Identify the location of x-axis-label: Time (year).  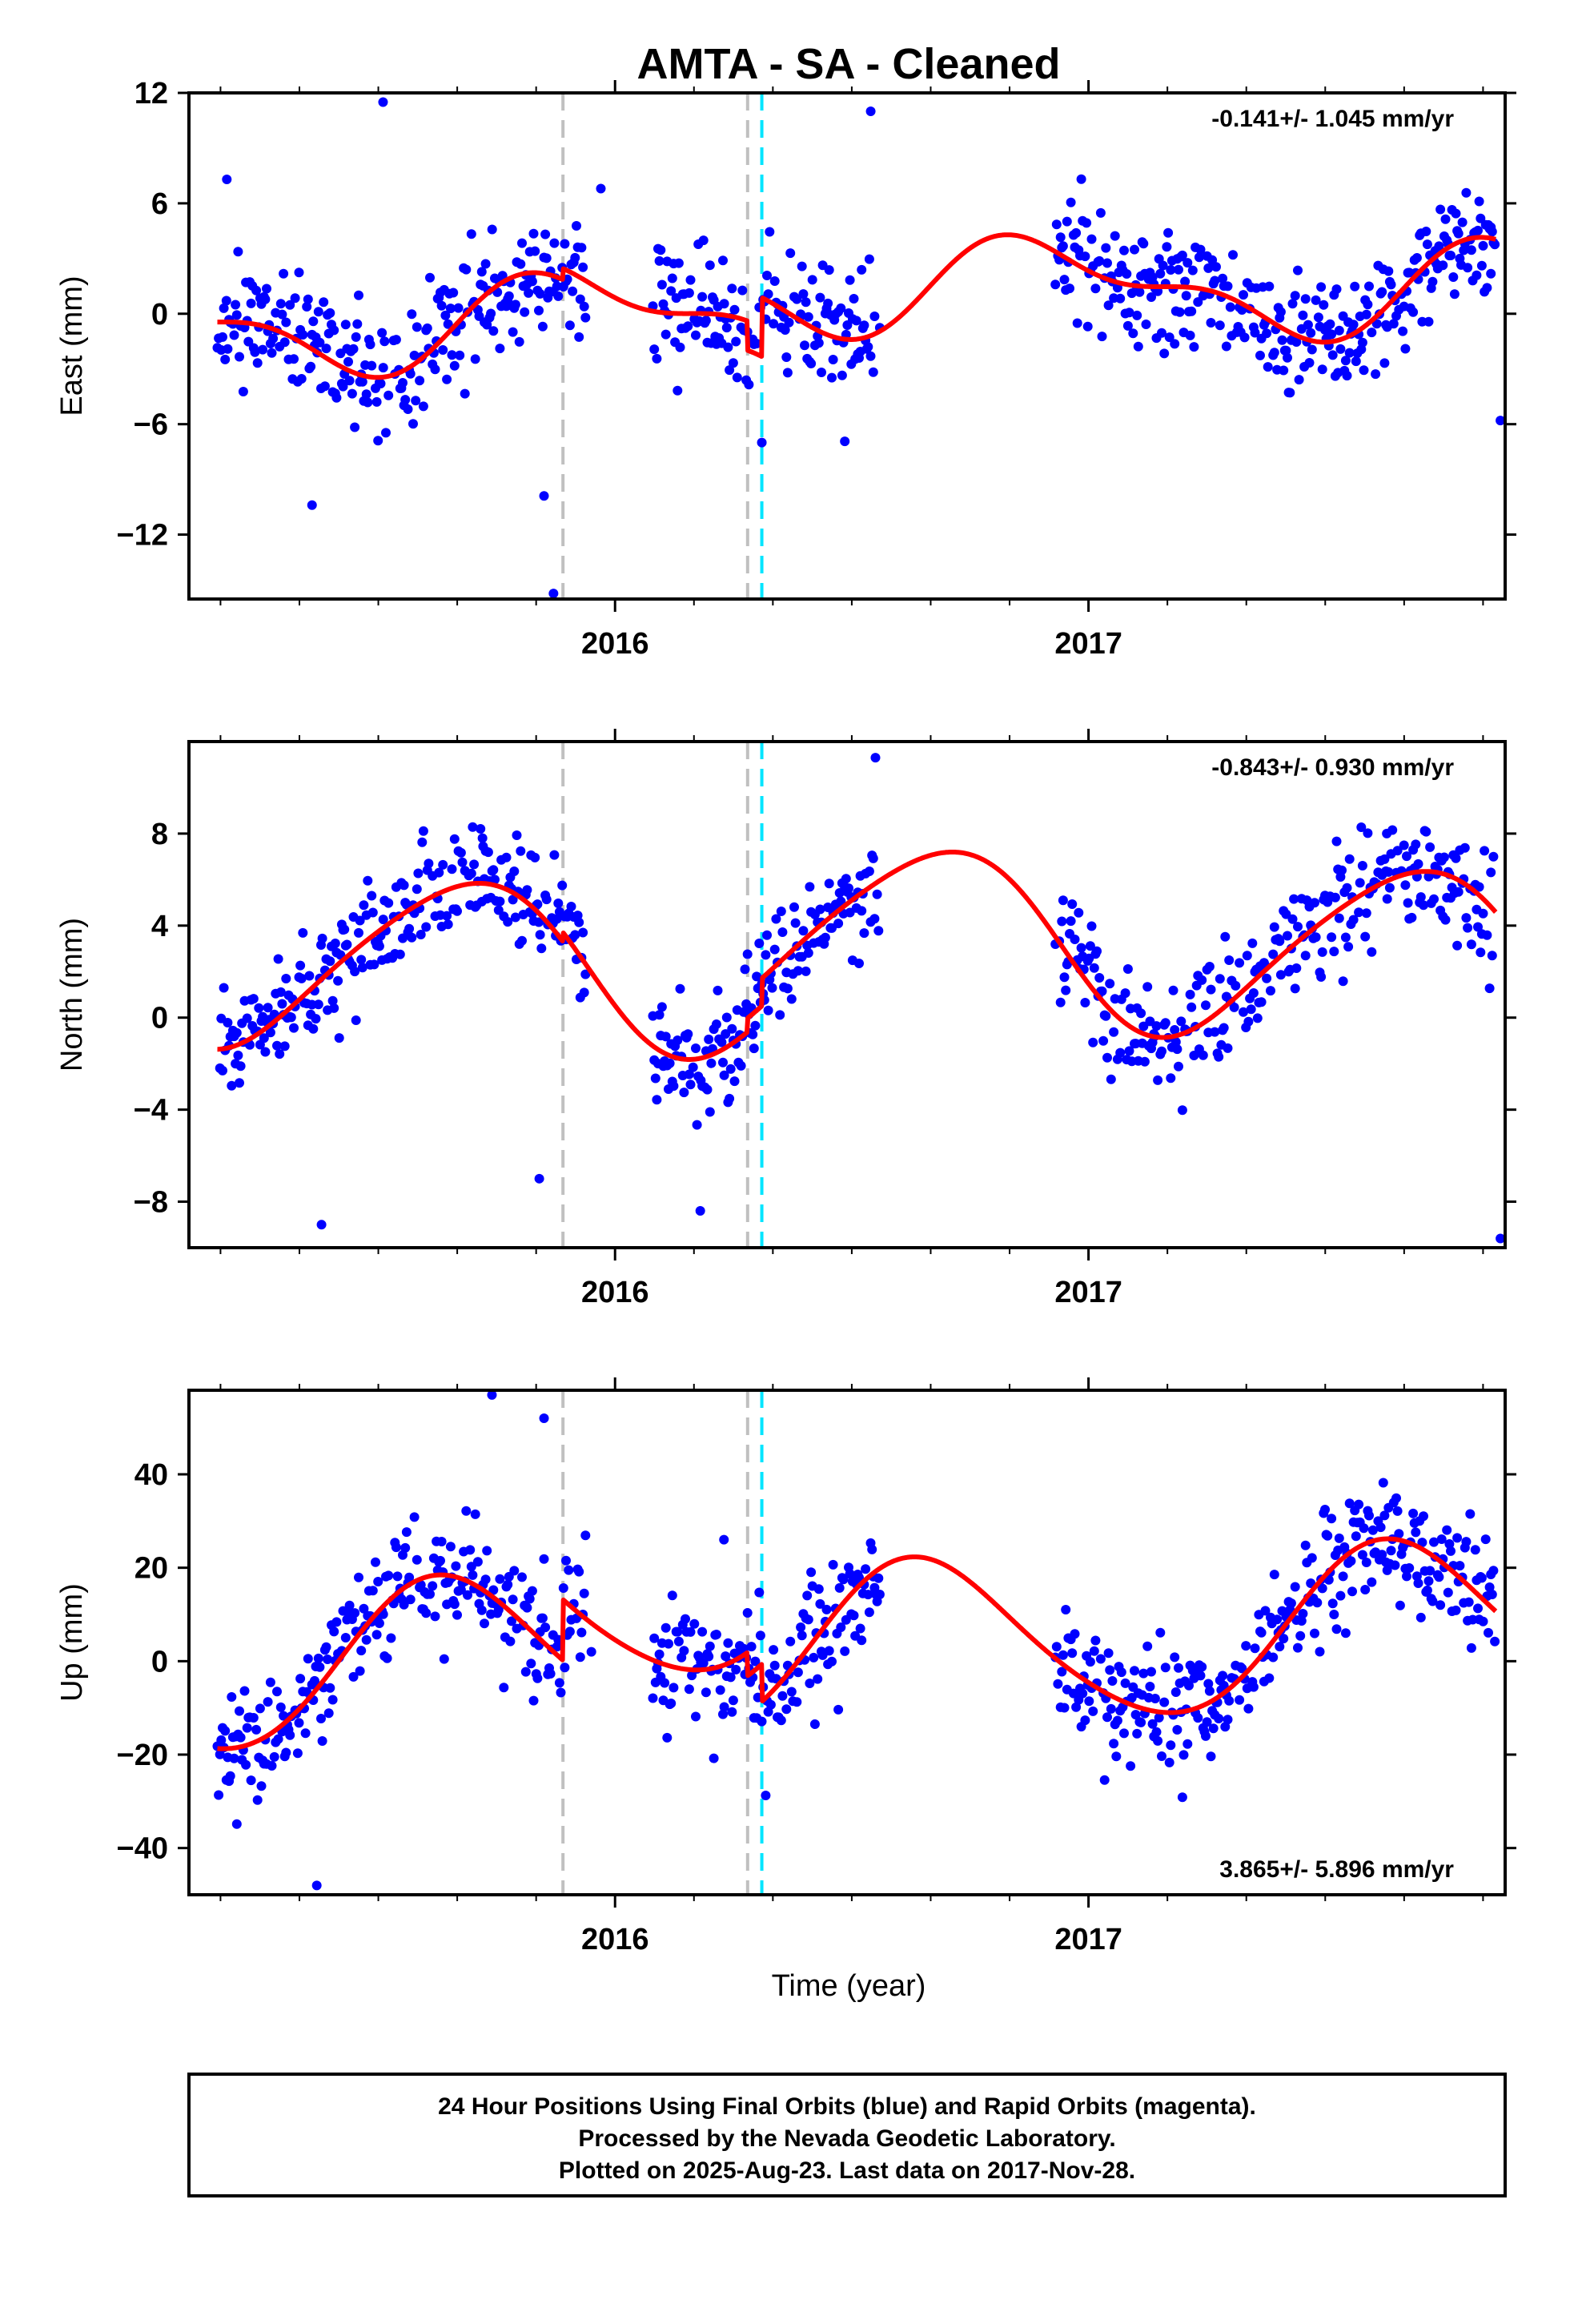
(849, 1986).